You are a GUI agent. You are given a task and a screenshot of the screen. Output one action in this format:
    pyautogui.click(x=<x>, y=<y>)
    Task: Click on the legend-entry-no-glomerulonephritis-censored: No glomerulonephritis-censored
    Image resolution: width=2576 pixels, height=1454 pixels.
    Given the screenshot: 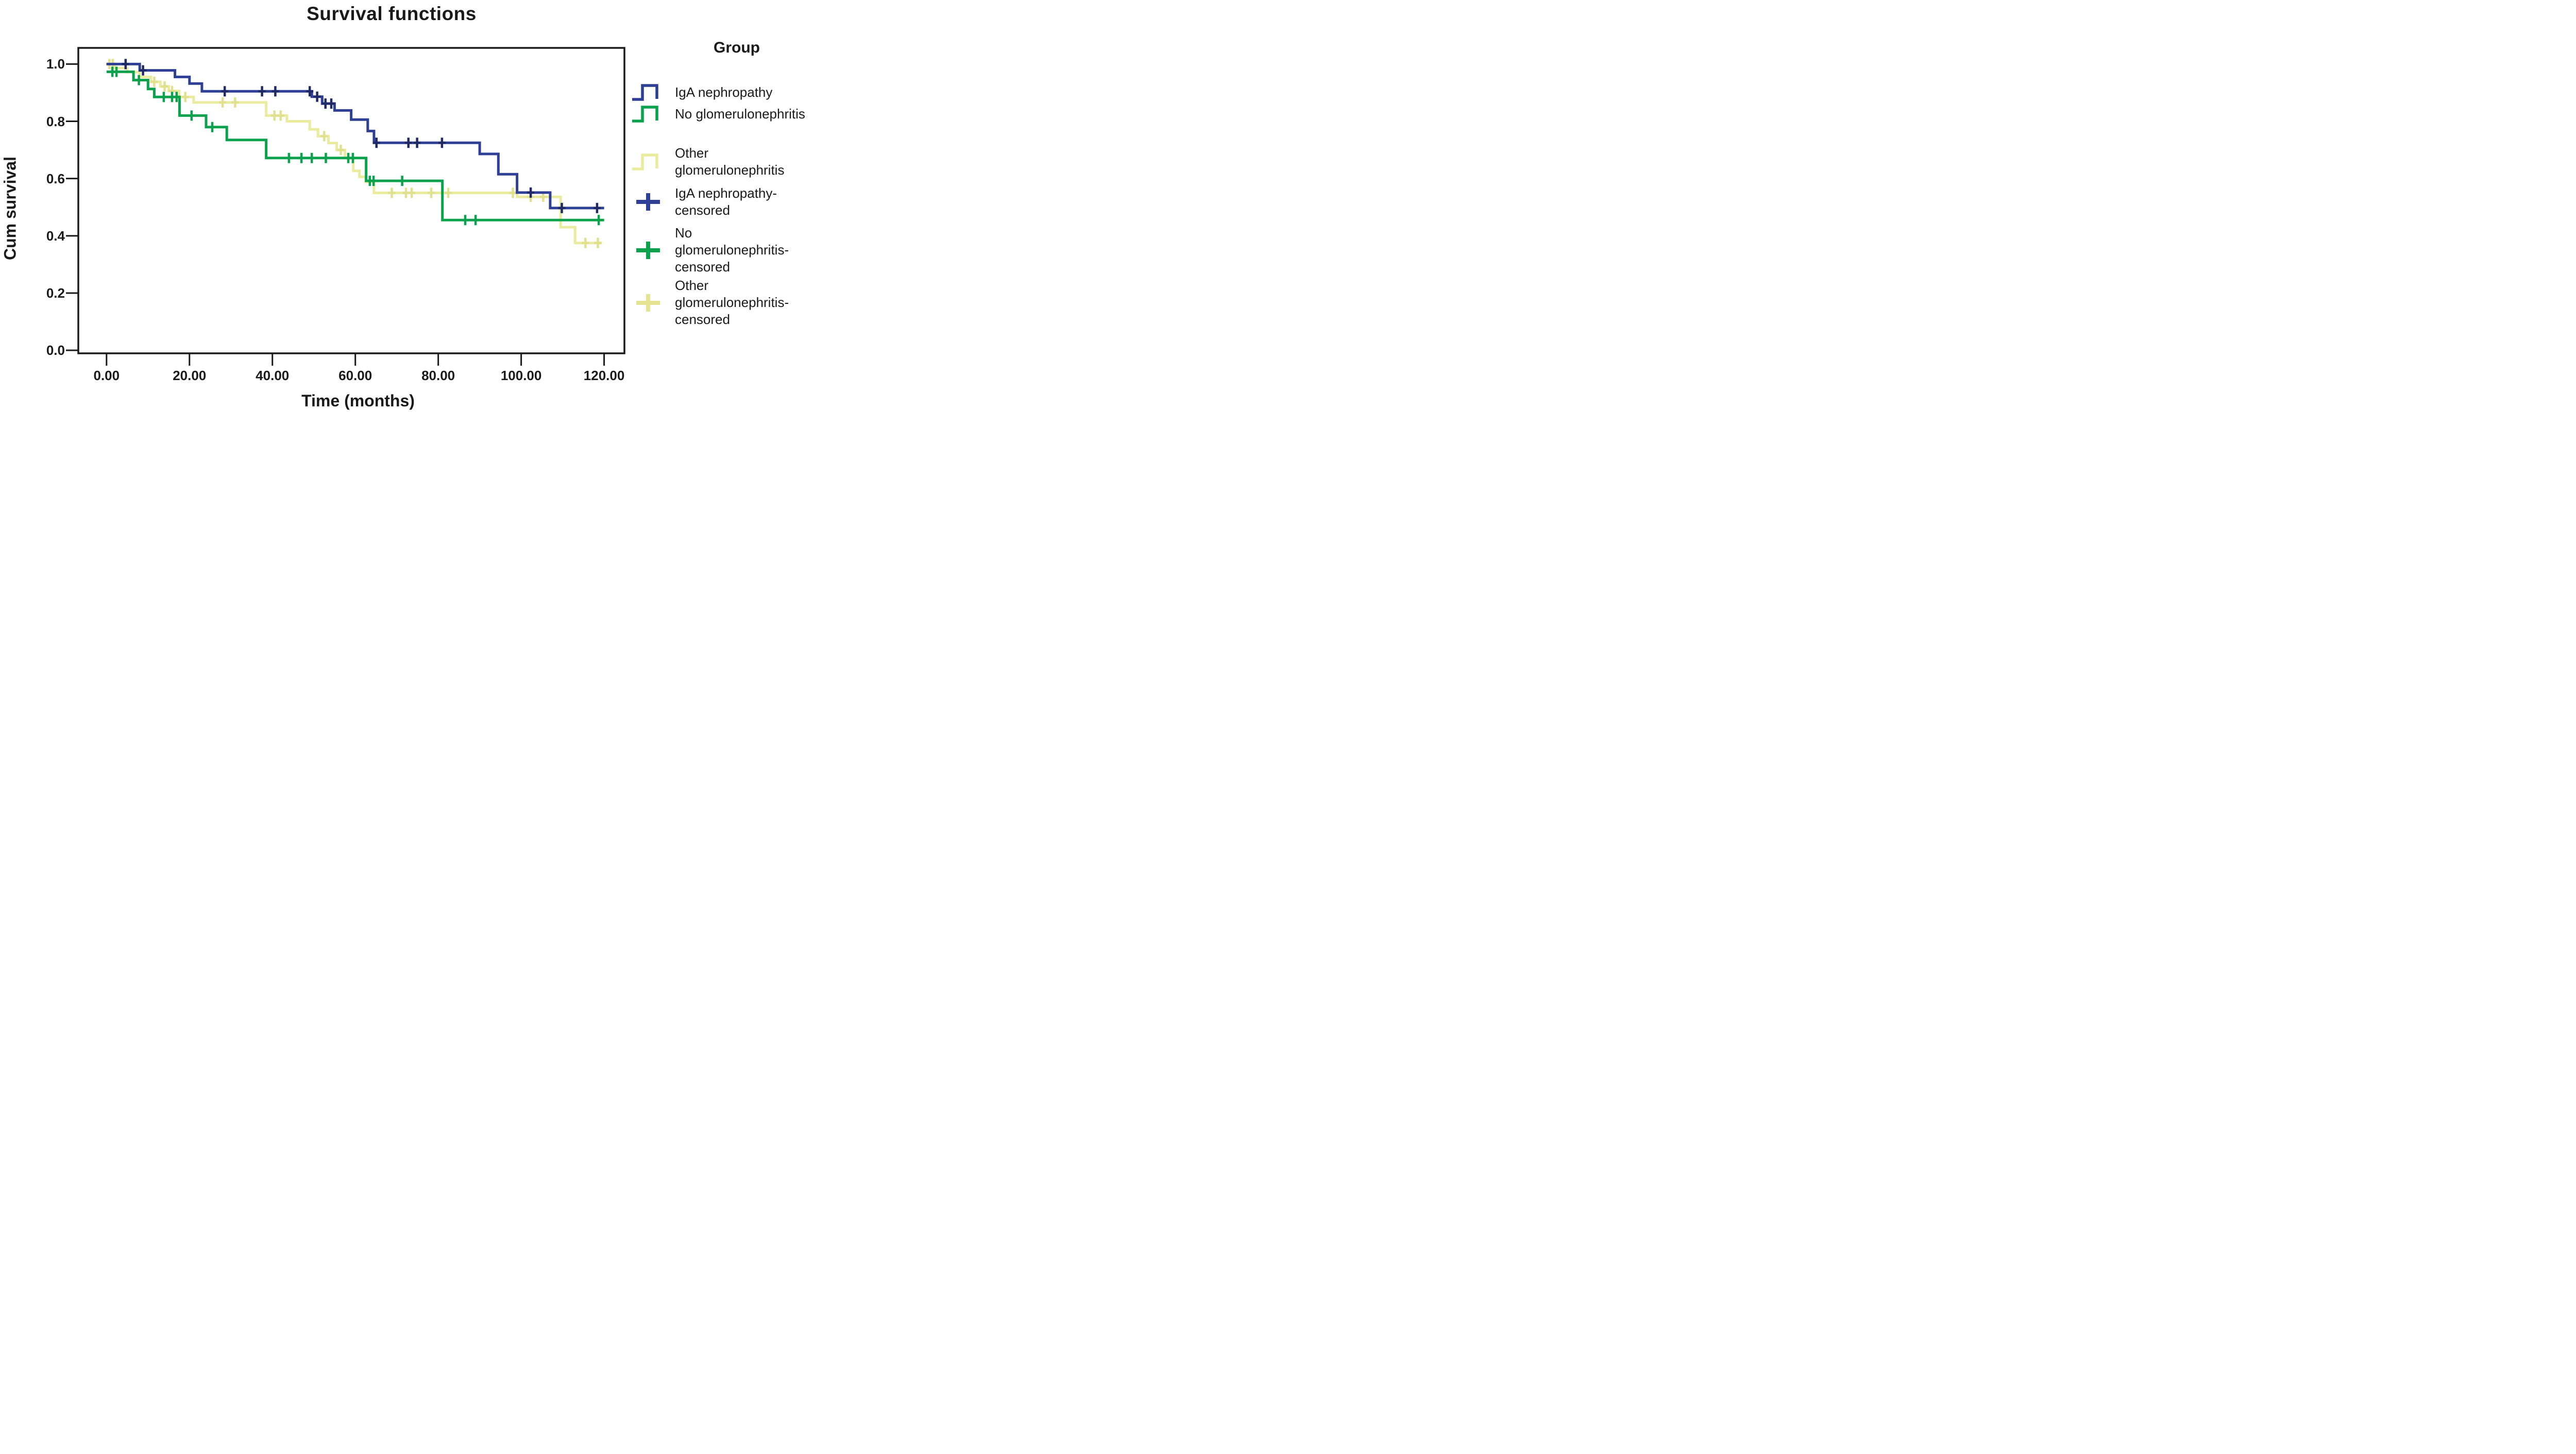 What is the action you would take?
    pyautogui.click(x=718, y=250)
    